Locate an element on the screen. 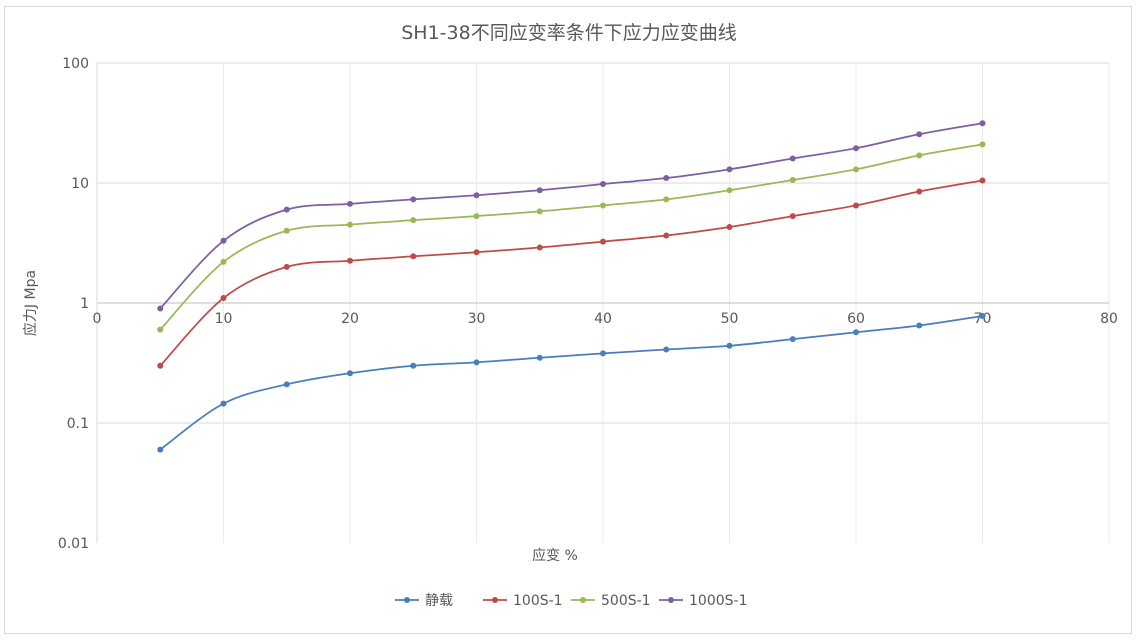  x-tick-label: 30 is located at coordinates (477, 319).